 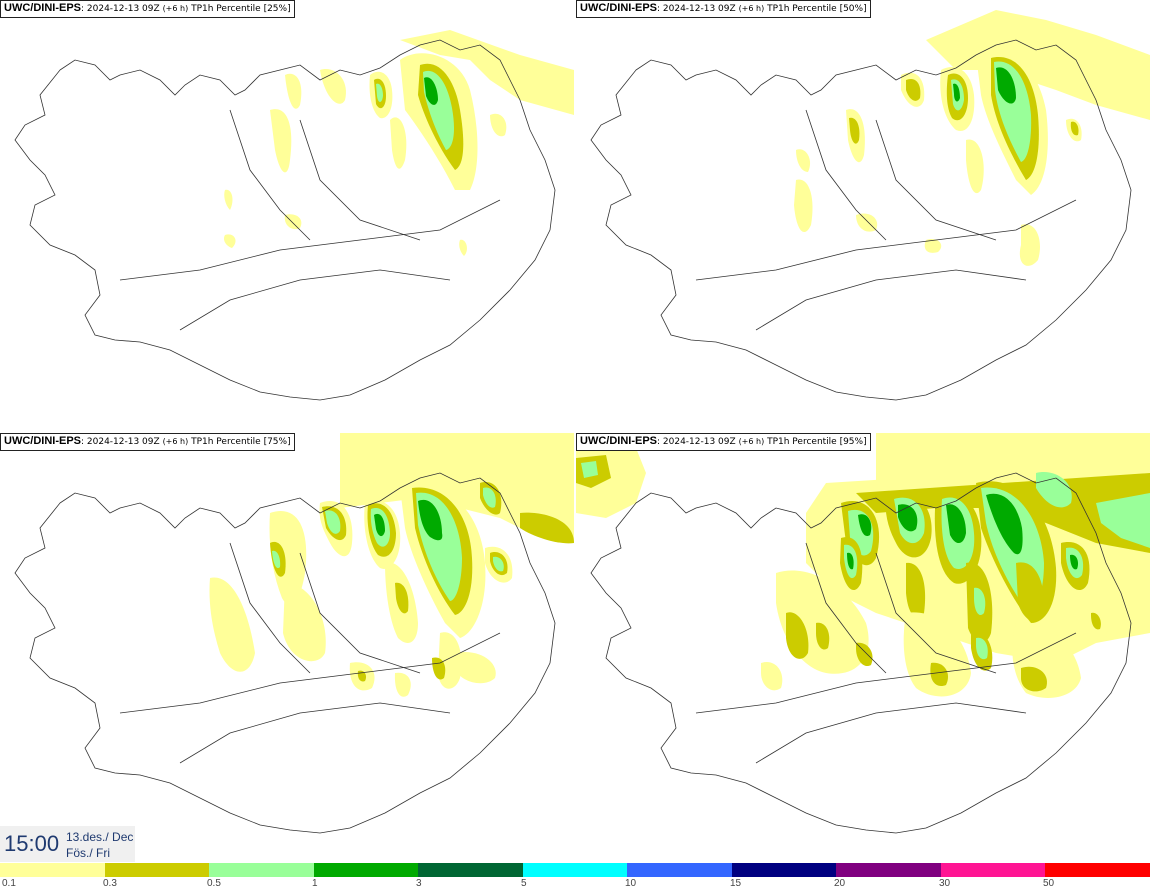 What do you see at coordinates (631, 883) in the screenshot?
I see `colorbar-label: 10` at bounding box center [631, 883].